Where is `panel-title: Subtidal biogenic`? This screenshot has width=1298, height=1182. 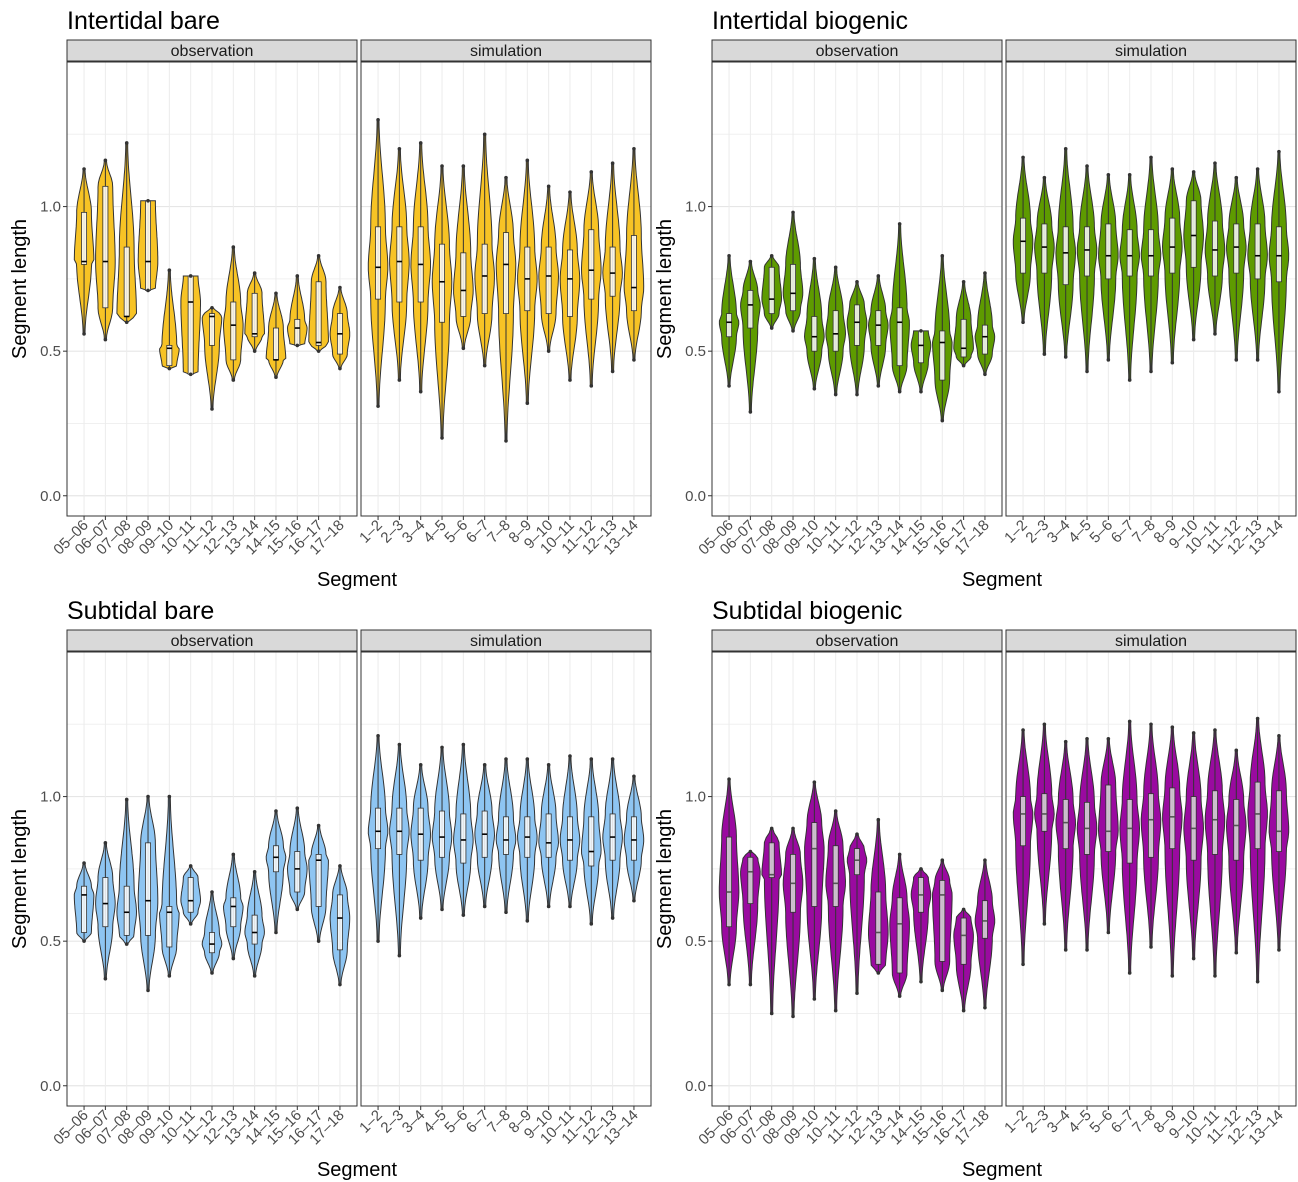
panel-title: Subtidal biogenic is located at coordinates (807, 611).